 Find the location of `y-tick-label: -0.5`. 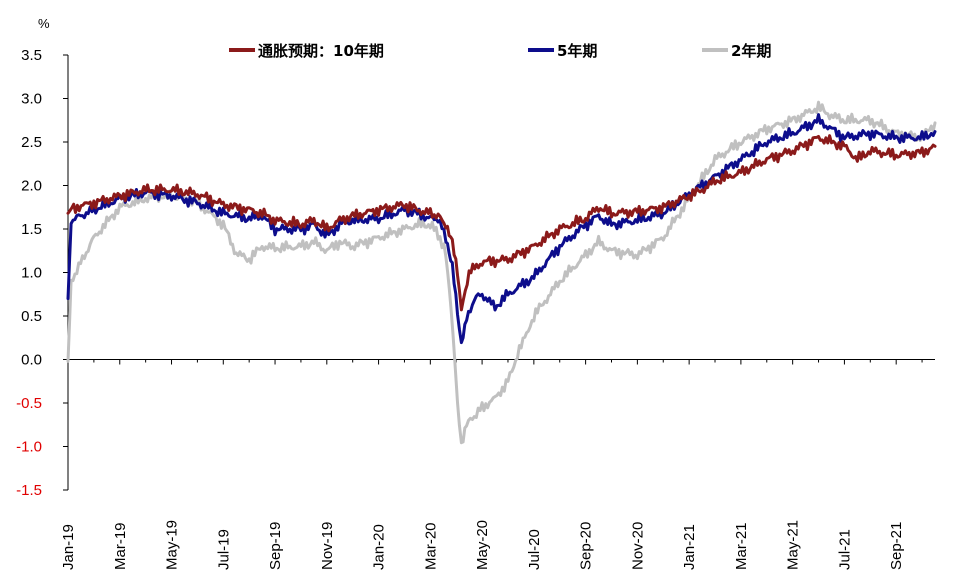

y-tick-label: -0.5 is located at coordinates (29, 403).